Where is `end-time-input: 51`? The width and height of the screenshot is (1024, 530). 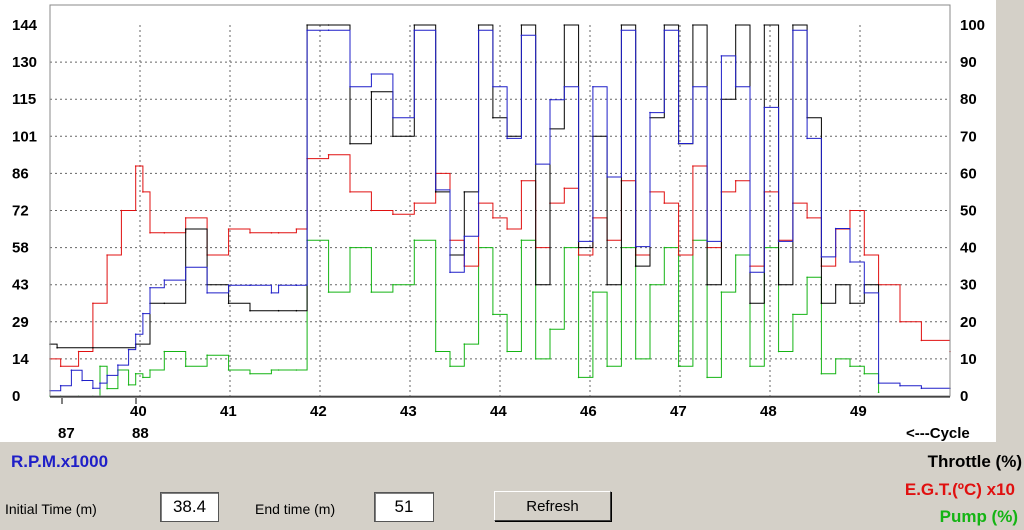
end-time-input: 51 is located at coordinates (404, 507).